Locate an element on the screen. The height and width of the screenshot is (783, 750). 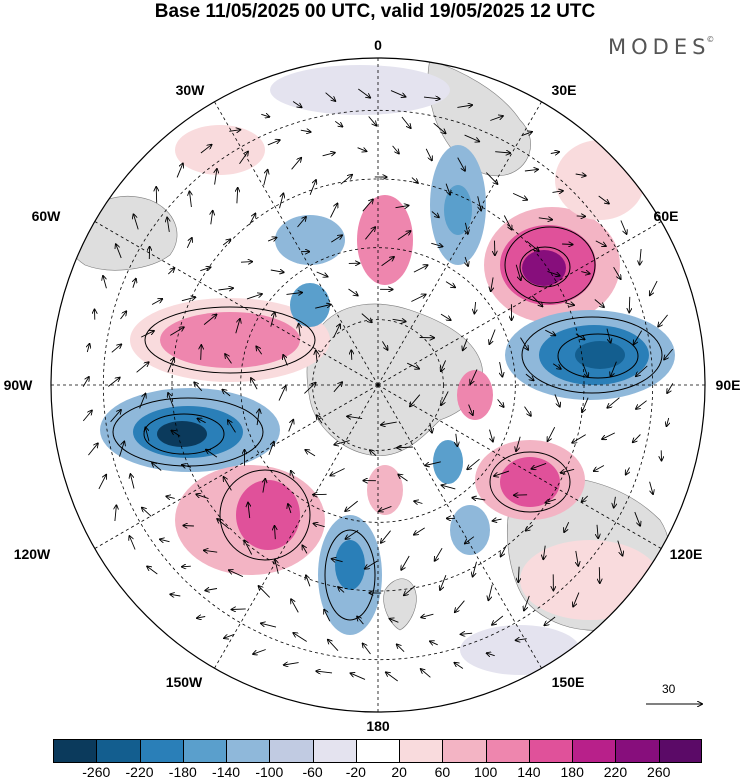
colorbar-tick-label: 220 is located at coordinates (615, 772).